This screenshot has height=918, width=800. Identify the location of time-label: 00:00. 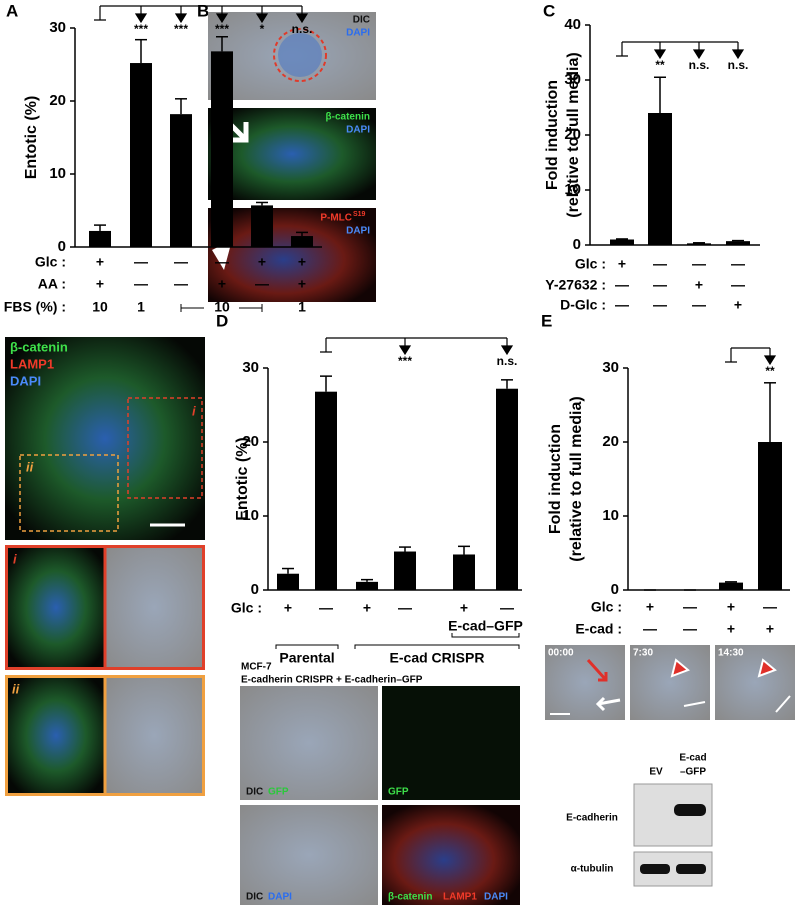
(561, 653).